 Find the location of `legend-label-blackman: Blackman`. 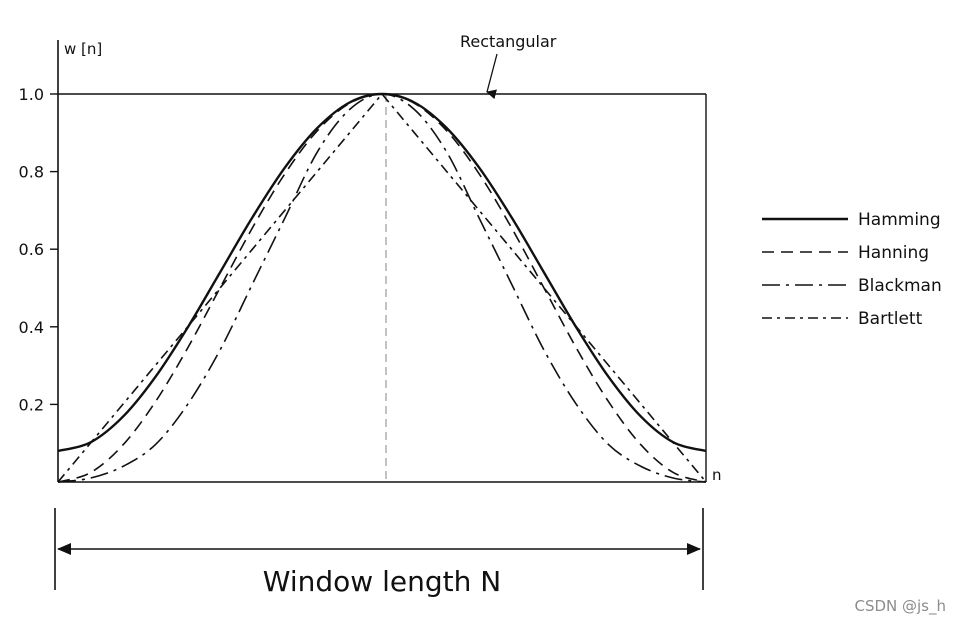

legend-label-blackman: Blackman is located at coordinates (900, 286).